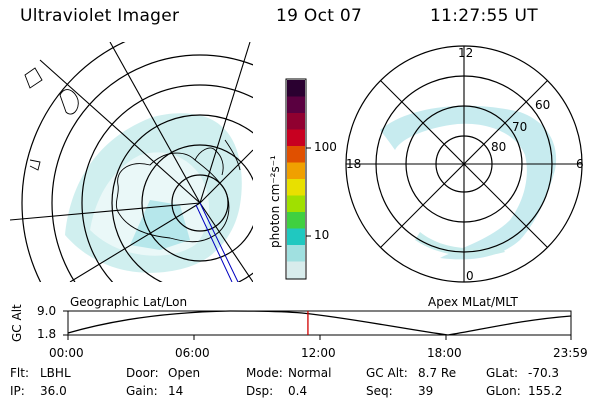 This screenshot has height=400, width=600. Describe the element at coordinates (484, 16) in the screenshot. I see `time-label: 11:27:55 UT` at that location.